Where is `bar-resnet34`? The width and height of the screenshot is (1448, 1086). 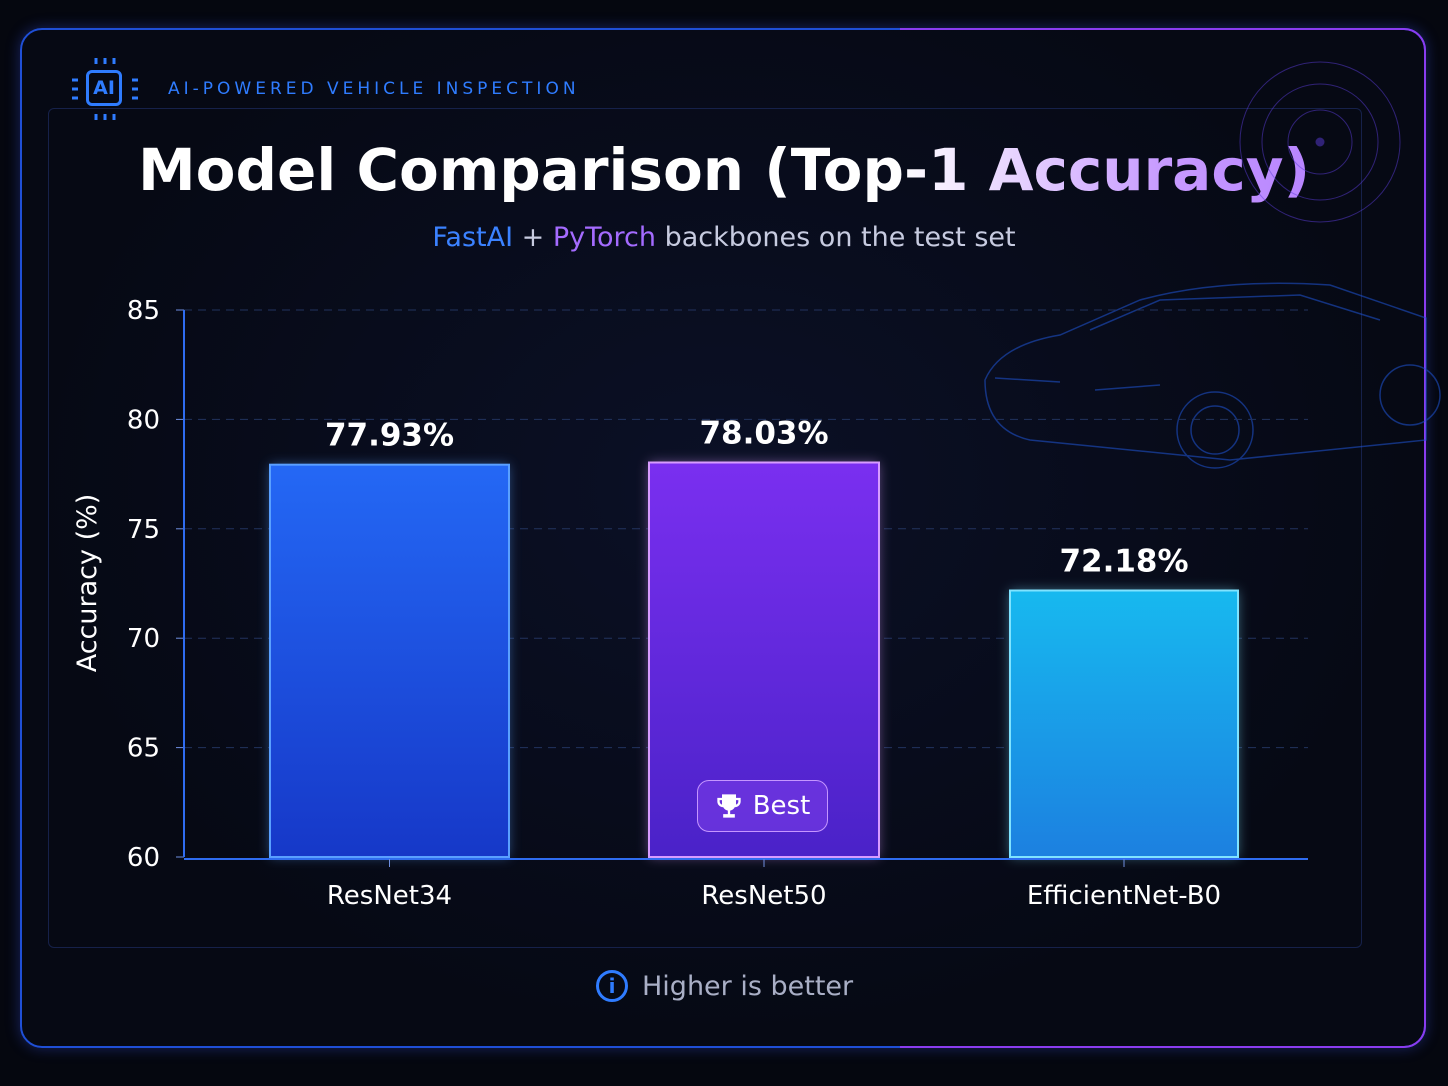
bar-resnet34 is located at coordinates (389, 660).